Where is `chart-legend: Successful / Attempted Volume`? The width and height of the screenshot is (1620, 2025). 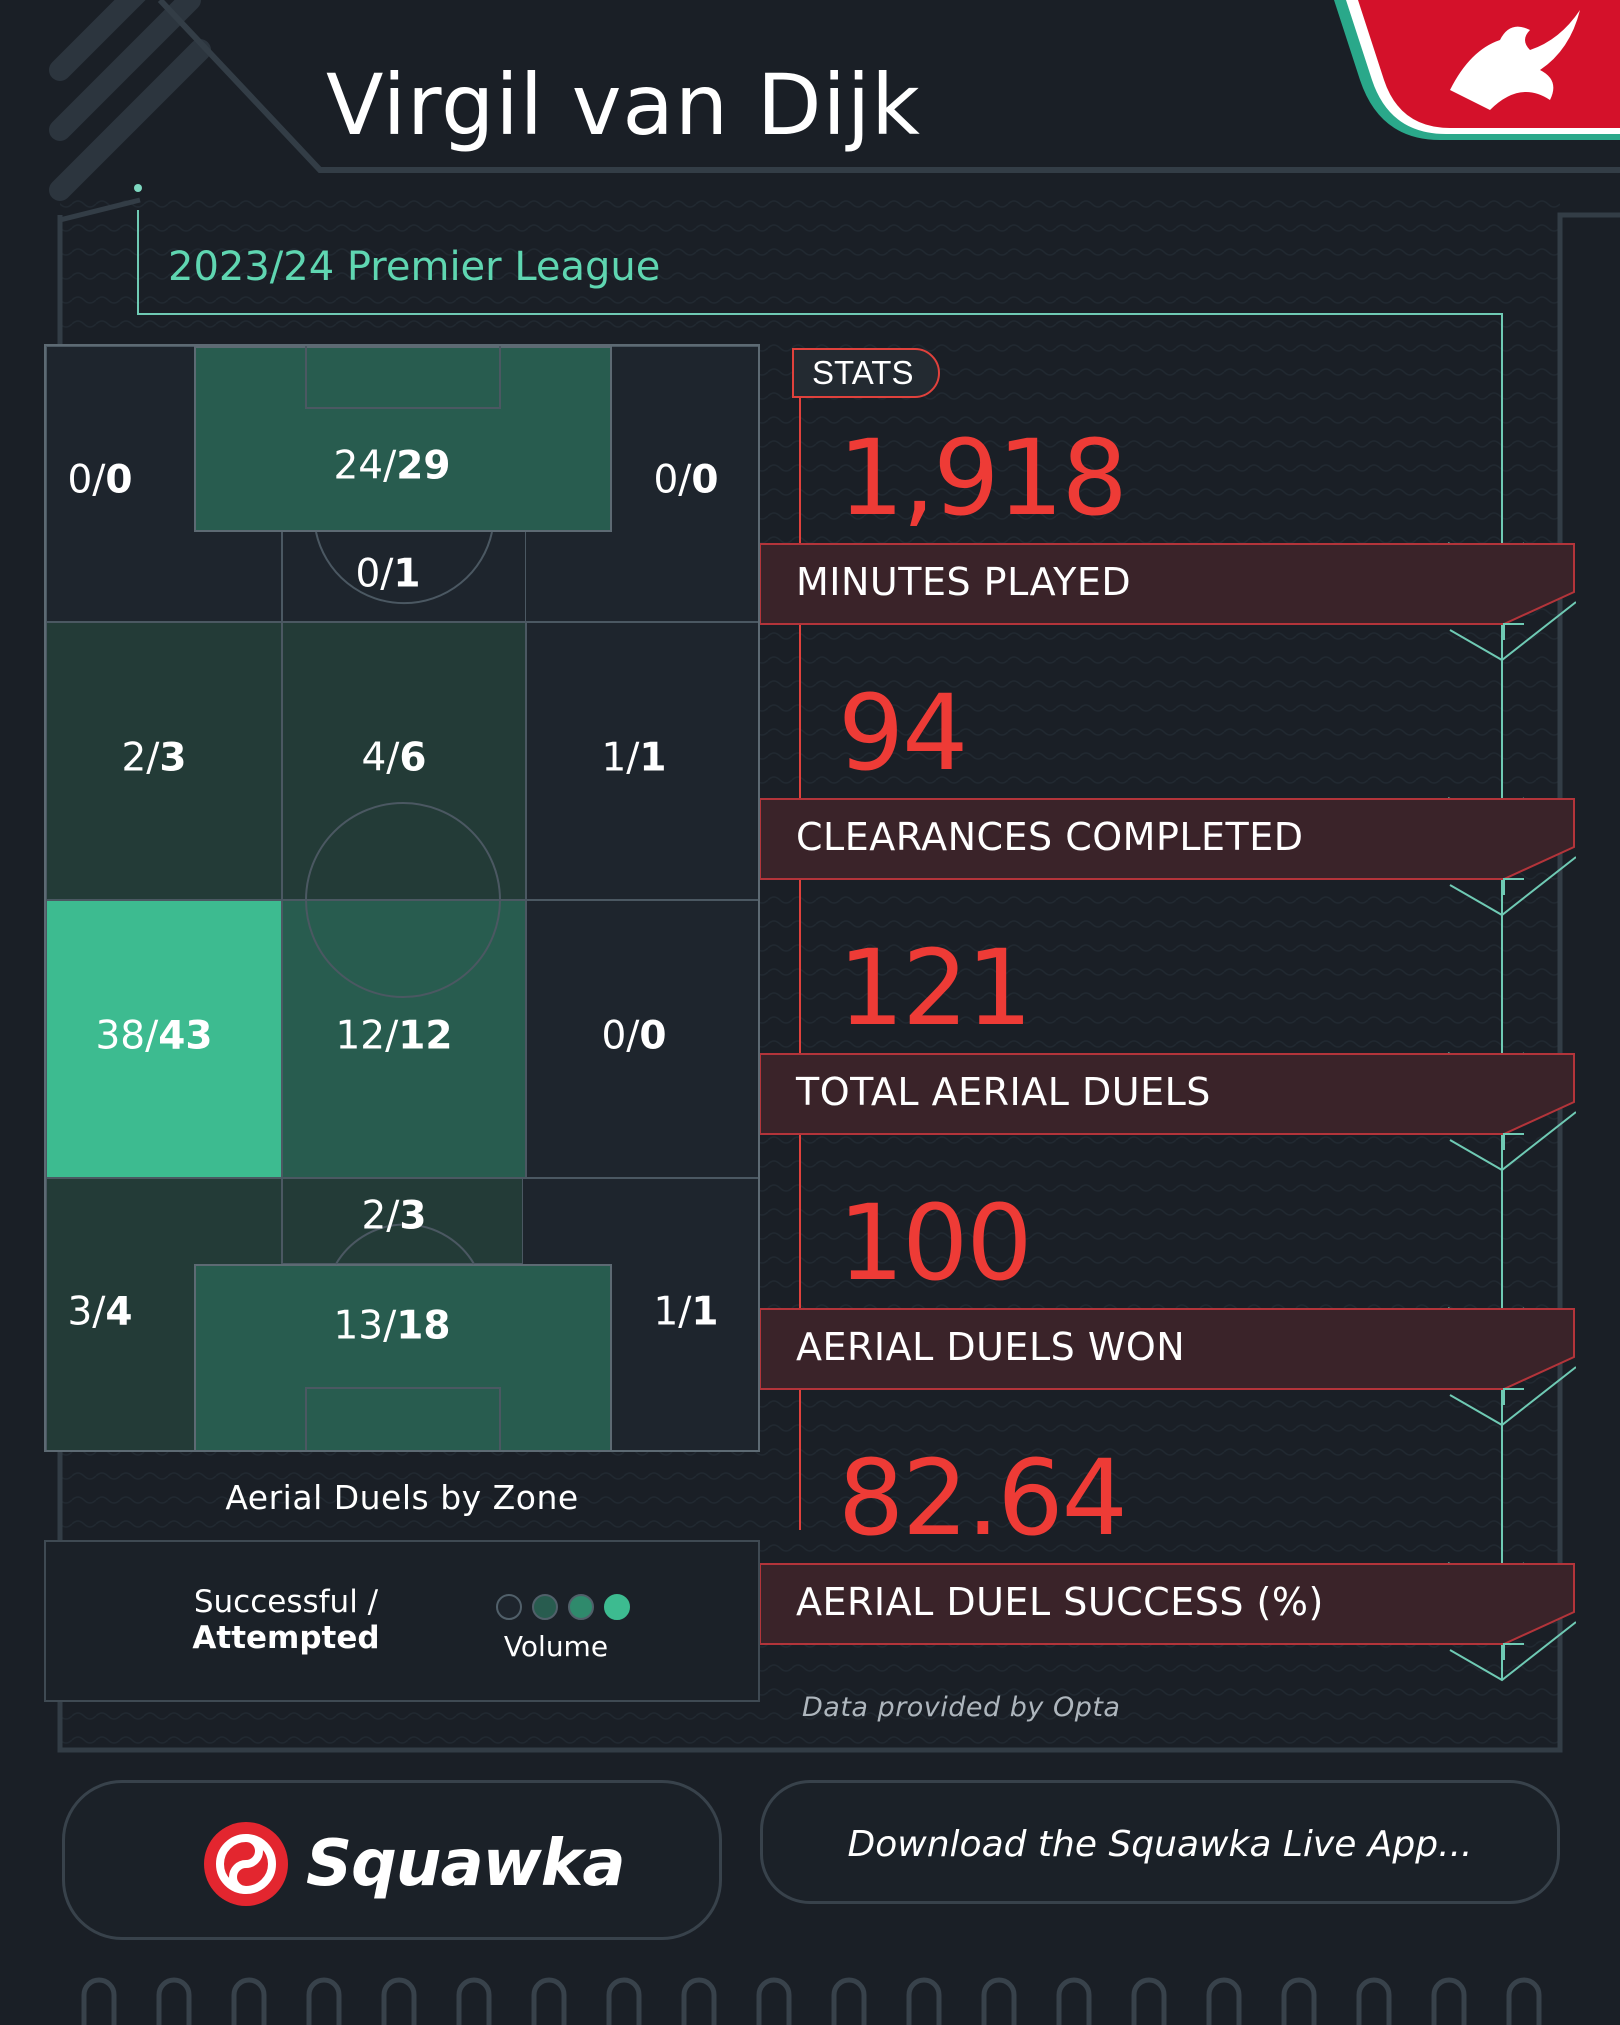 chart-legend: Successful / Attempted Volume is located at coordinates (402, 1621).